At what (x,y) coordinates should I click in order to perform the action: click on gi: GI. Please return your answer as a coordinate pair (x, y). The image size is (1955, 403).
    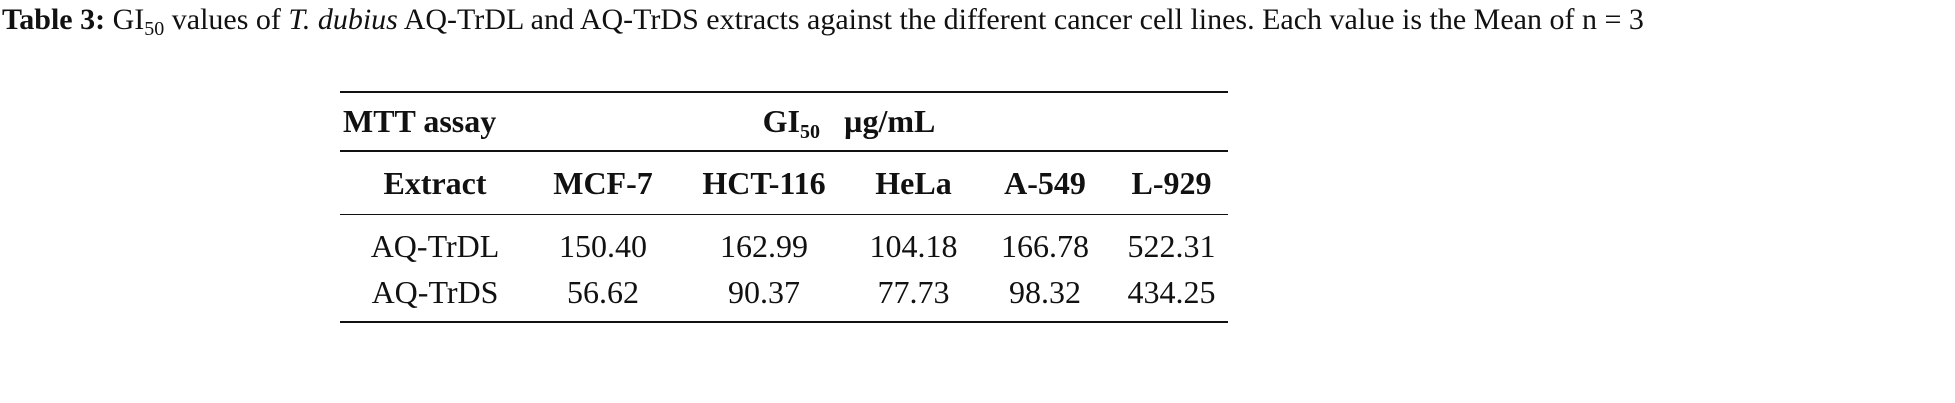
    Looking at the image, I should click on (781, 121).